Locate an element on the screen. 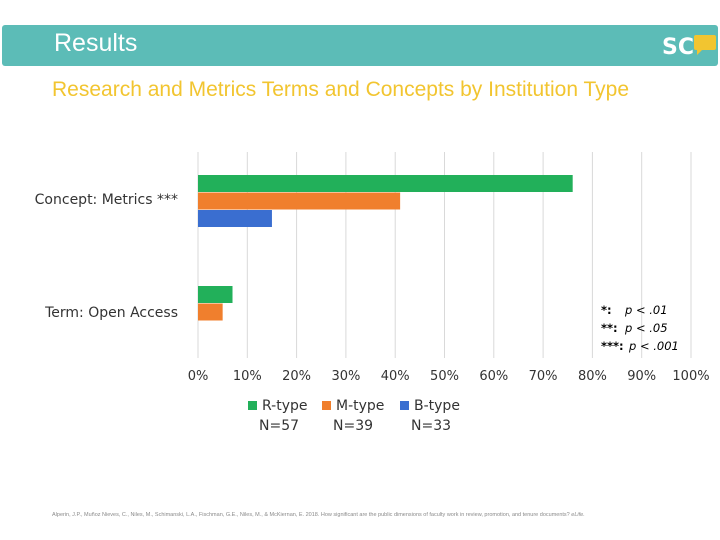 The image size is (720, 540). significance-value: p < .001 is located at coordinates (654, 346).